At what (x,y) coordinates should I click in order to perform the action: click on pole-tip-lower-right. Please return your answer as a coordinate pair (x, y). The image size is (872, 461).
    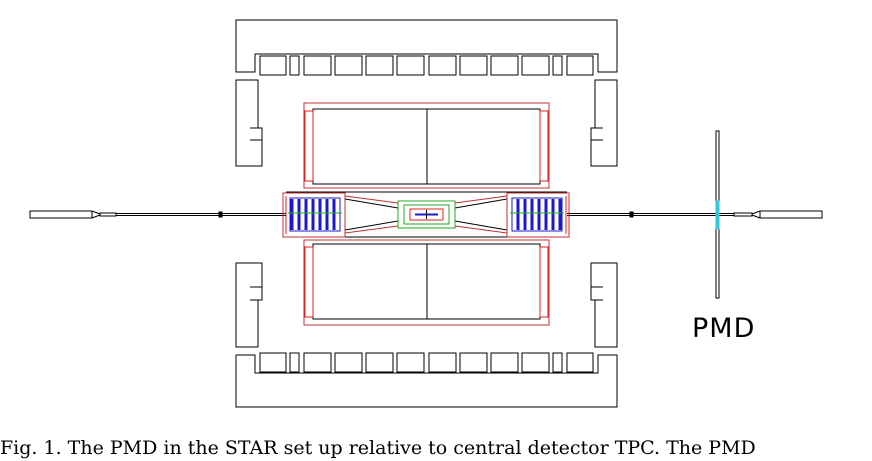
    Looking at the image, I should click on (604, 305).